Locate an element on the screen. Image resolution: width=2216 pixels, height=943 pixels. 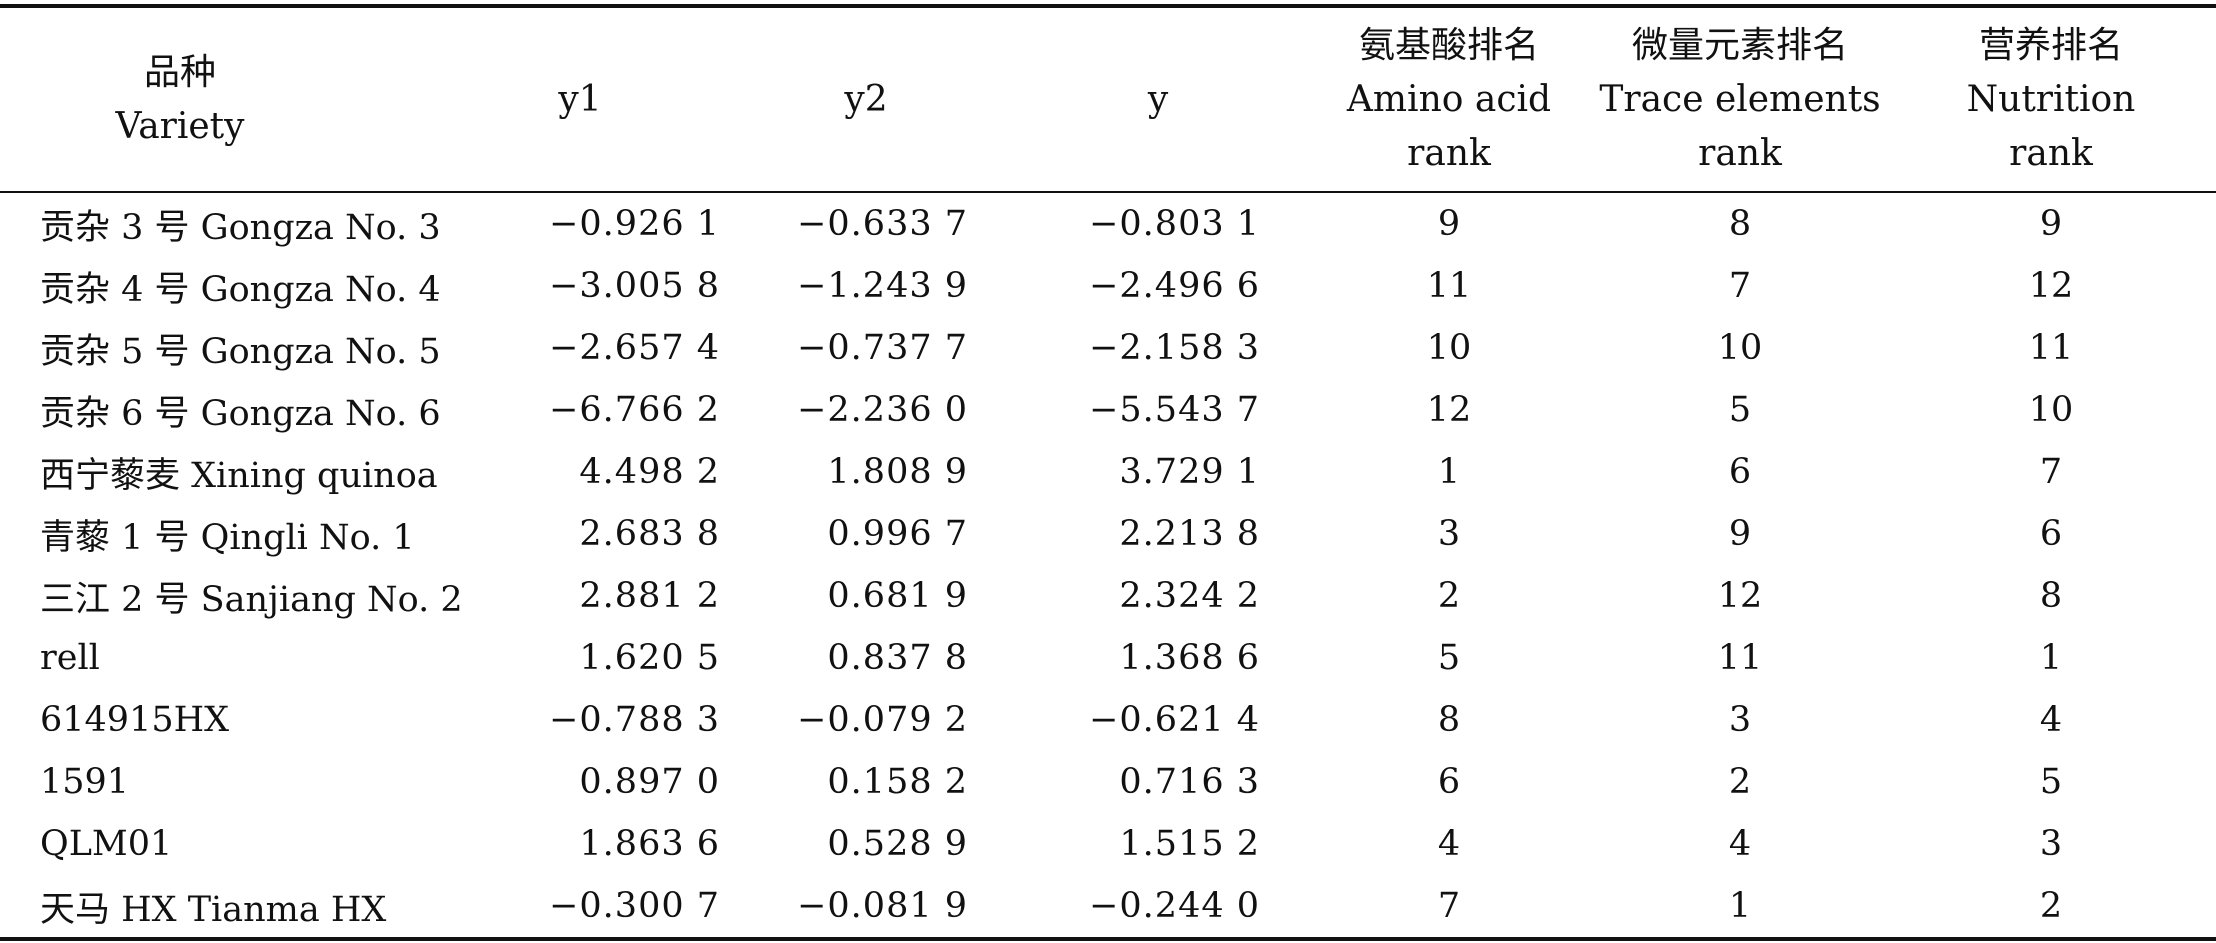
cell-y-value: 2.213 8 is located at coordinates (1189, 534).